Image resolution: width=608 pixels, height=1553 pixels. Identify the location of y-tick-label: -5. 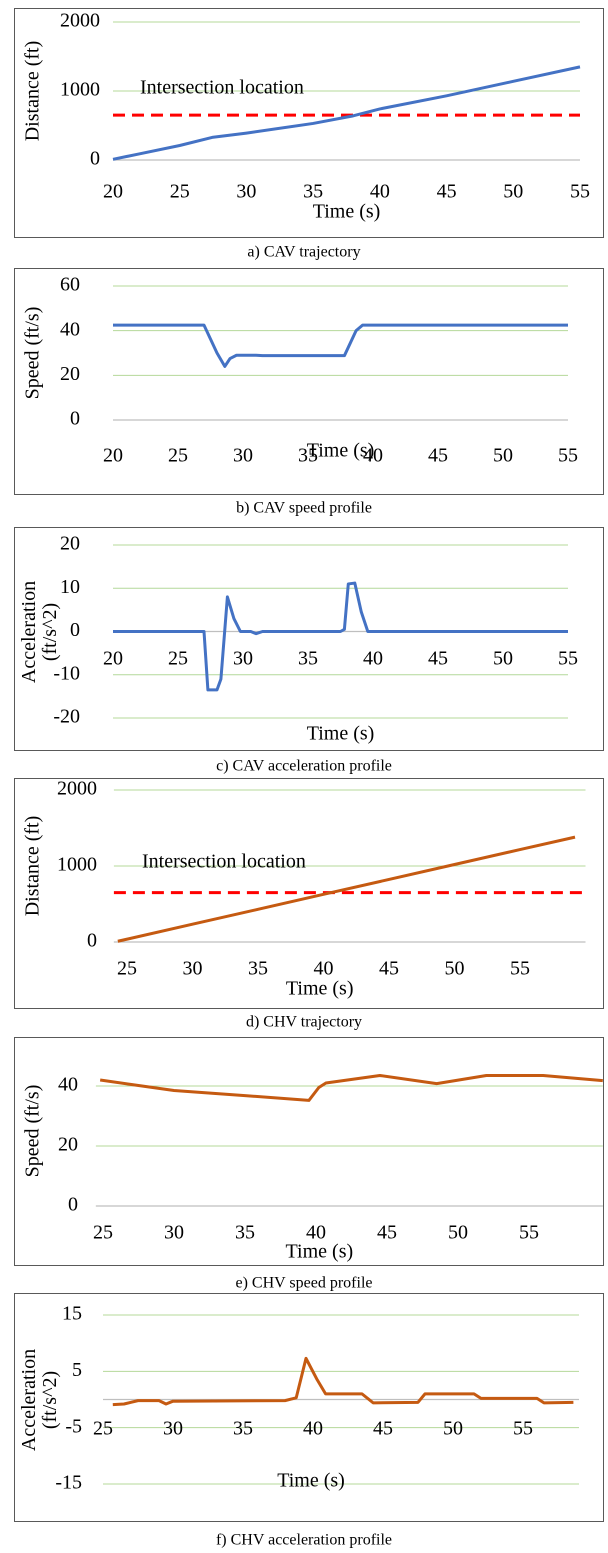
(73, 1426).